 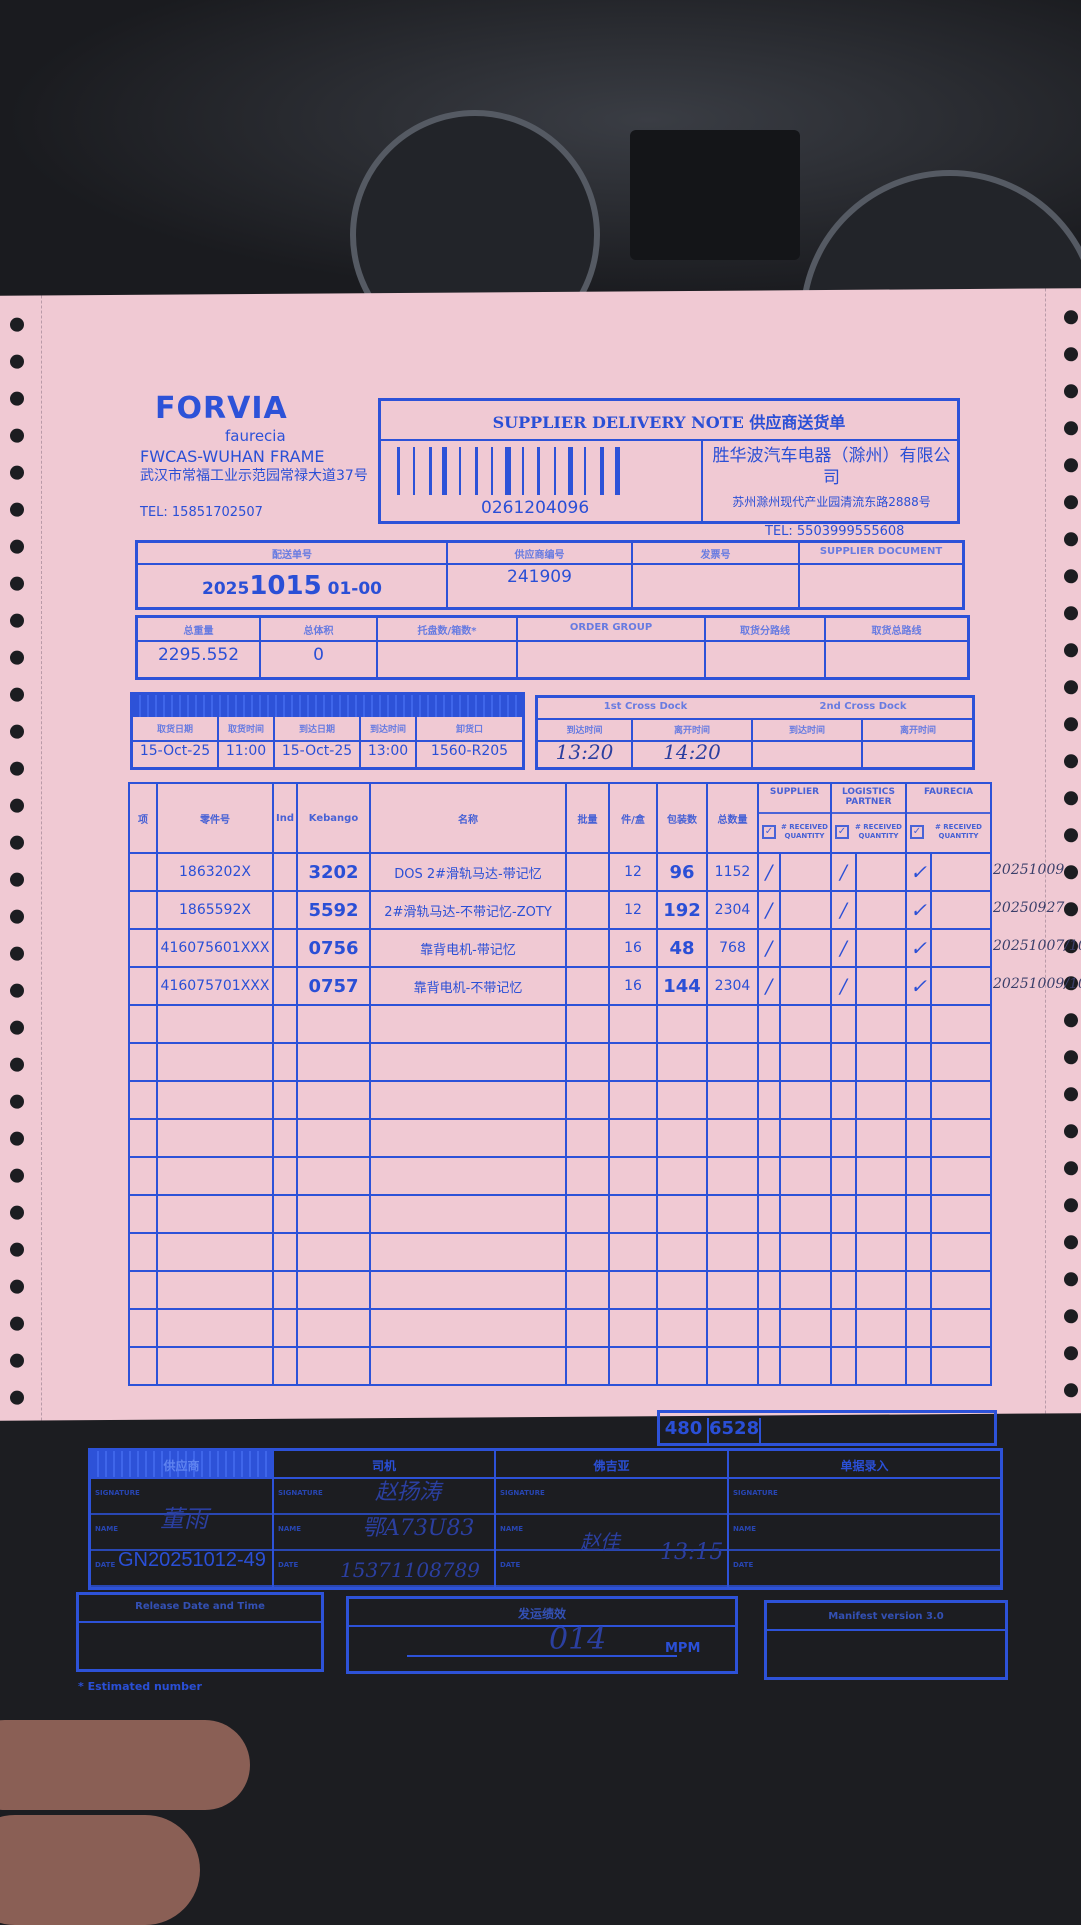 What do you see at coordinates (246, 751) in the screenshot?
I see `schedule-value: 11:00` at bounding box center [246, 751].